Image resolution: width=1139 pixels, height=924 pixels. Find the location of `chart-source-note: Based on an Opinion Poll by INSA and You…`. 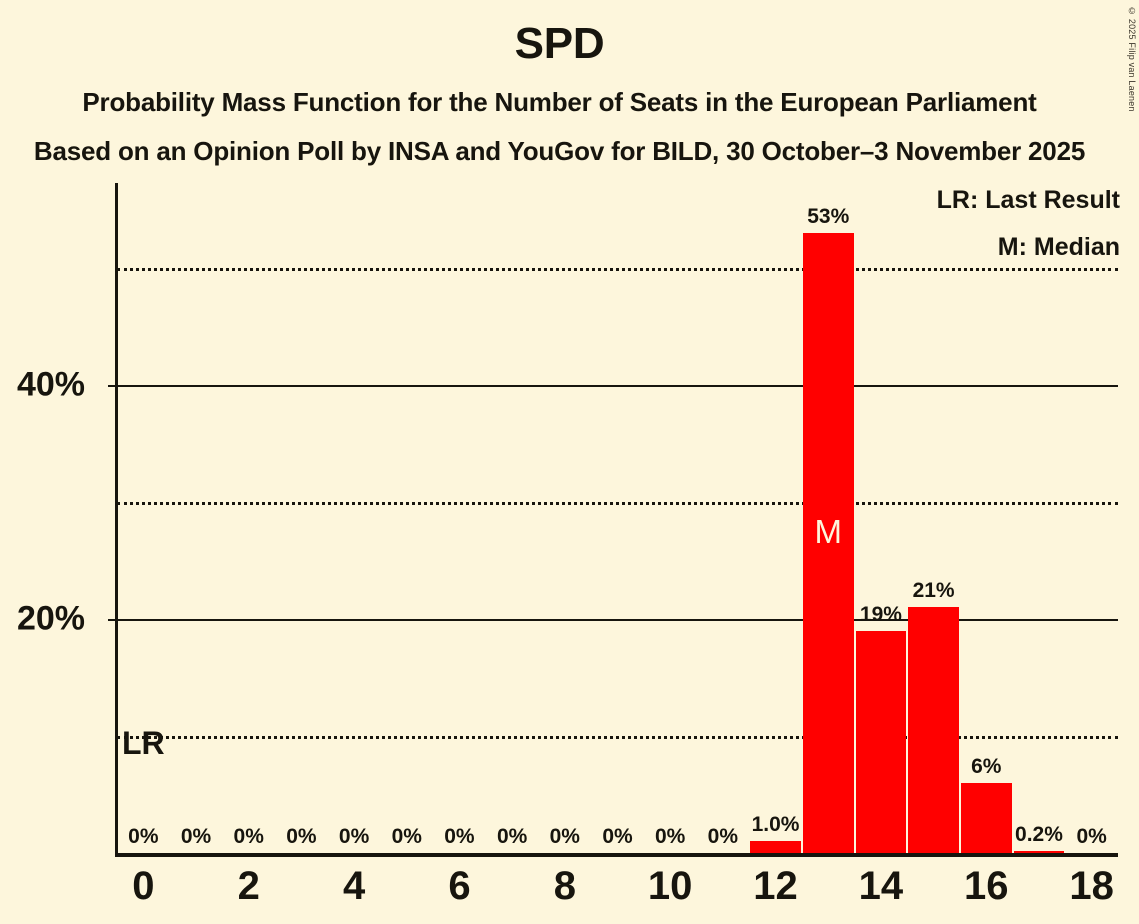

chart-source-note: Based on an Opinion Poll by INSA and You… is located at coordinates (559, 151).